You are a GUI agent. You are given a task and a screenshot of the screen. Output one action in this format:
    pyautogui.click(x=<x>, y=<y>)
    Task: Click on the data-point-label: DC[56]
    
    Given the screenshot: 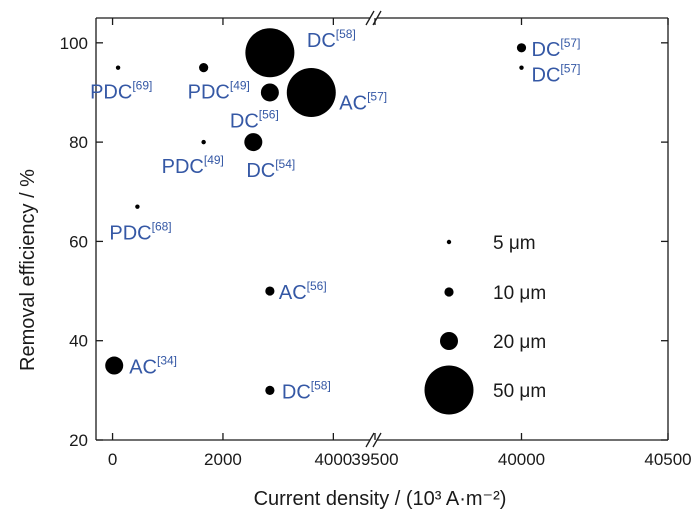 What is the action you would take?
    pyautogui.click(x=254, y=119)
    